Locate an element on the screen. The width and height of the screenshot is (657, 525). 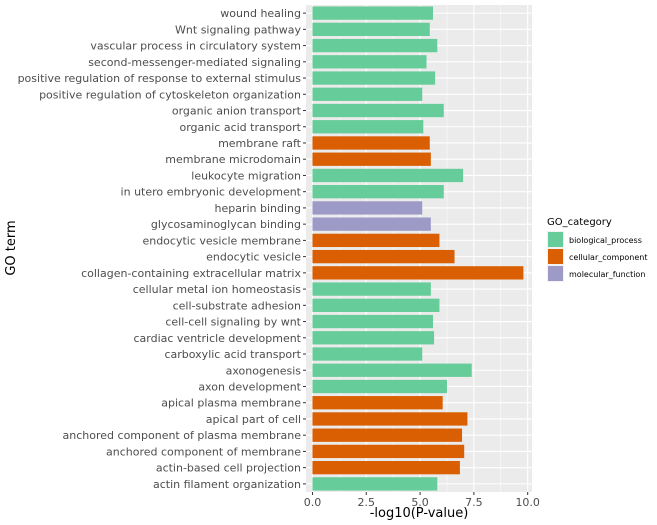
y-tick-label: in utero embryonic development is located at coordinates (211, 192).